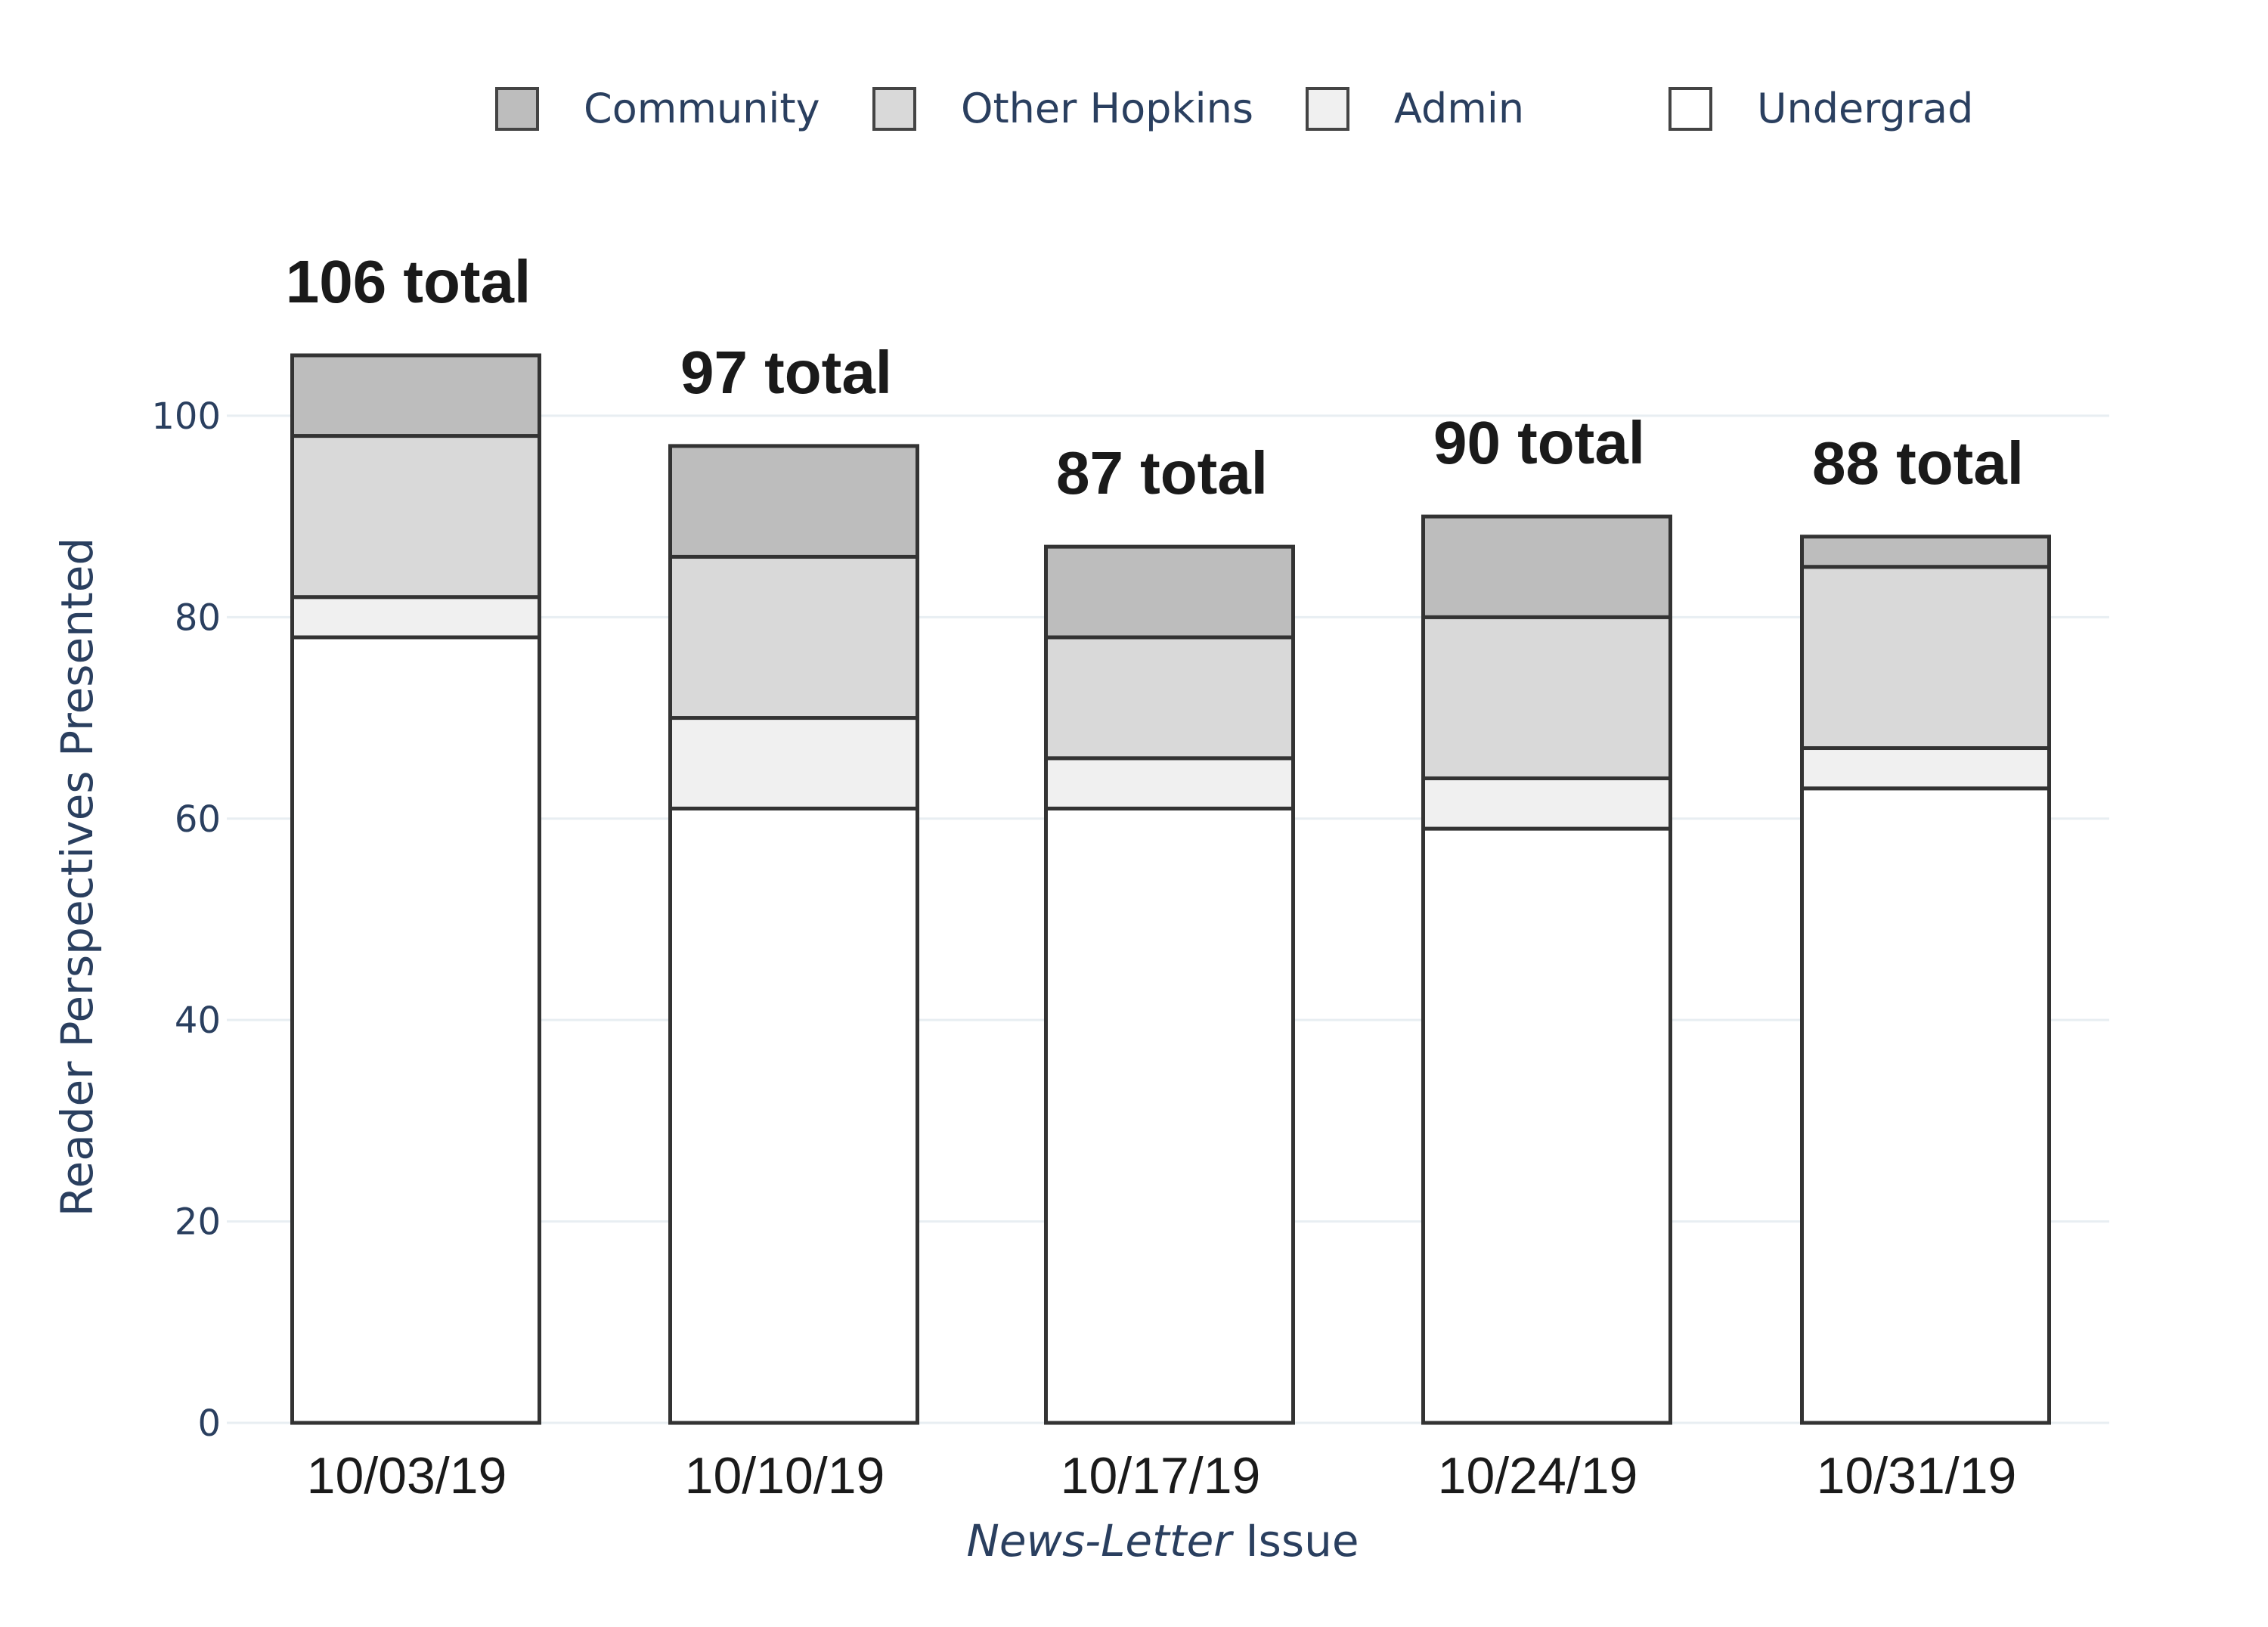 This screenshot has width=2268, height=1627. I want to click on legend-label: Other Hopkins, so click(1107, 108).